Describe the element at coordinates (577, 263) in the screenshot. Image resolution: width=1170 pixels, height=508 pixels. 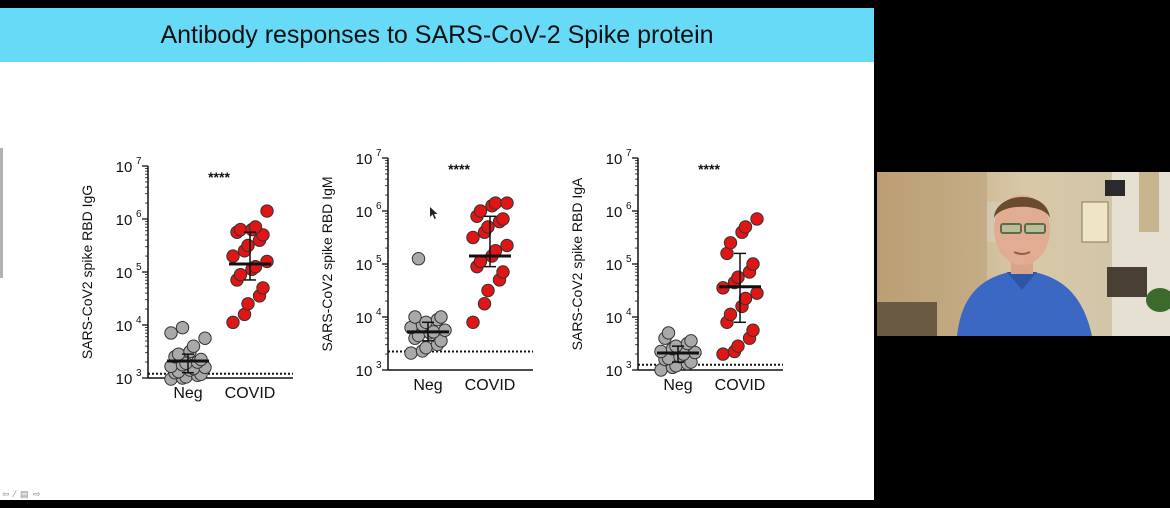
I see `iga-ylabel: SARS-CoV2 spike RBD IgA` at that location.